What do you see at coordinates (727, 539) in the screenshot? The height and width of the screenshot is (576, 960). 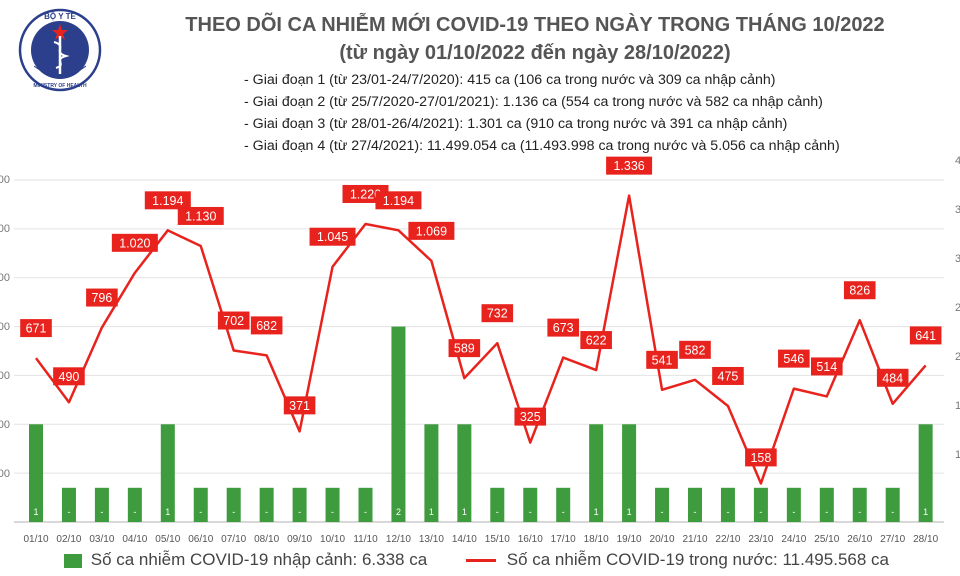 I see `x-tick-label: 22/10` at bounding box center [727, 539].